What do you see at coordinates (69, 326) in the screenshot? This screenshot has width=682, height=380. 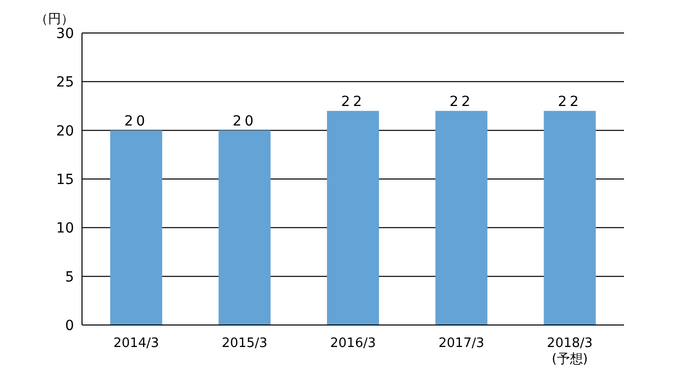 I see `y-tick-label: 0` at bounding box center [69, 326].